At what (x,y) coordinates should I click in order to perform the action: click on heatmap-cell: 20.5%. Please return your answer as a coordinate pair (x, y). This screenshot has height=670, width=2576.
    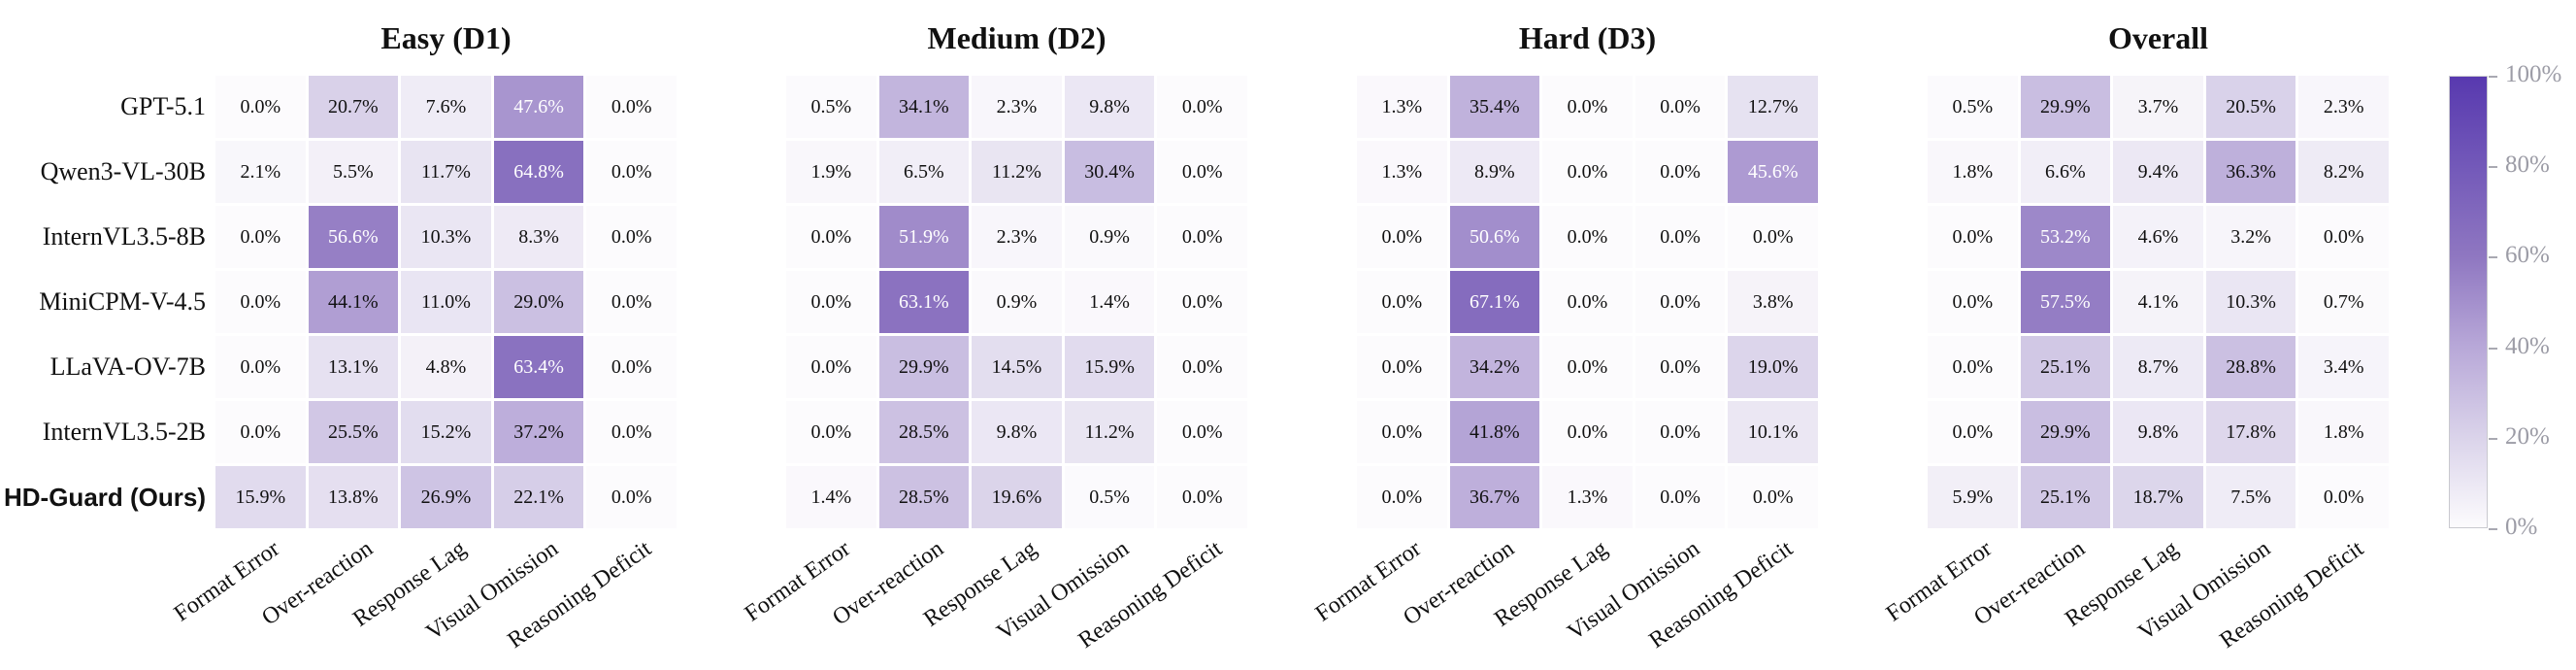
    Looking at the image, I should click on (2250, 107).